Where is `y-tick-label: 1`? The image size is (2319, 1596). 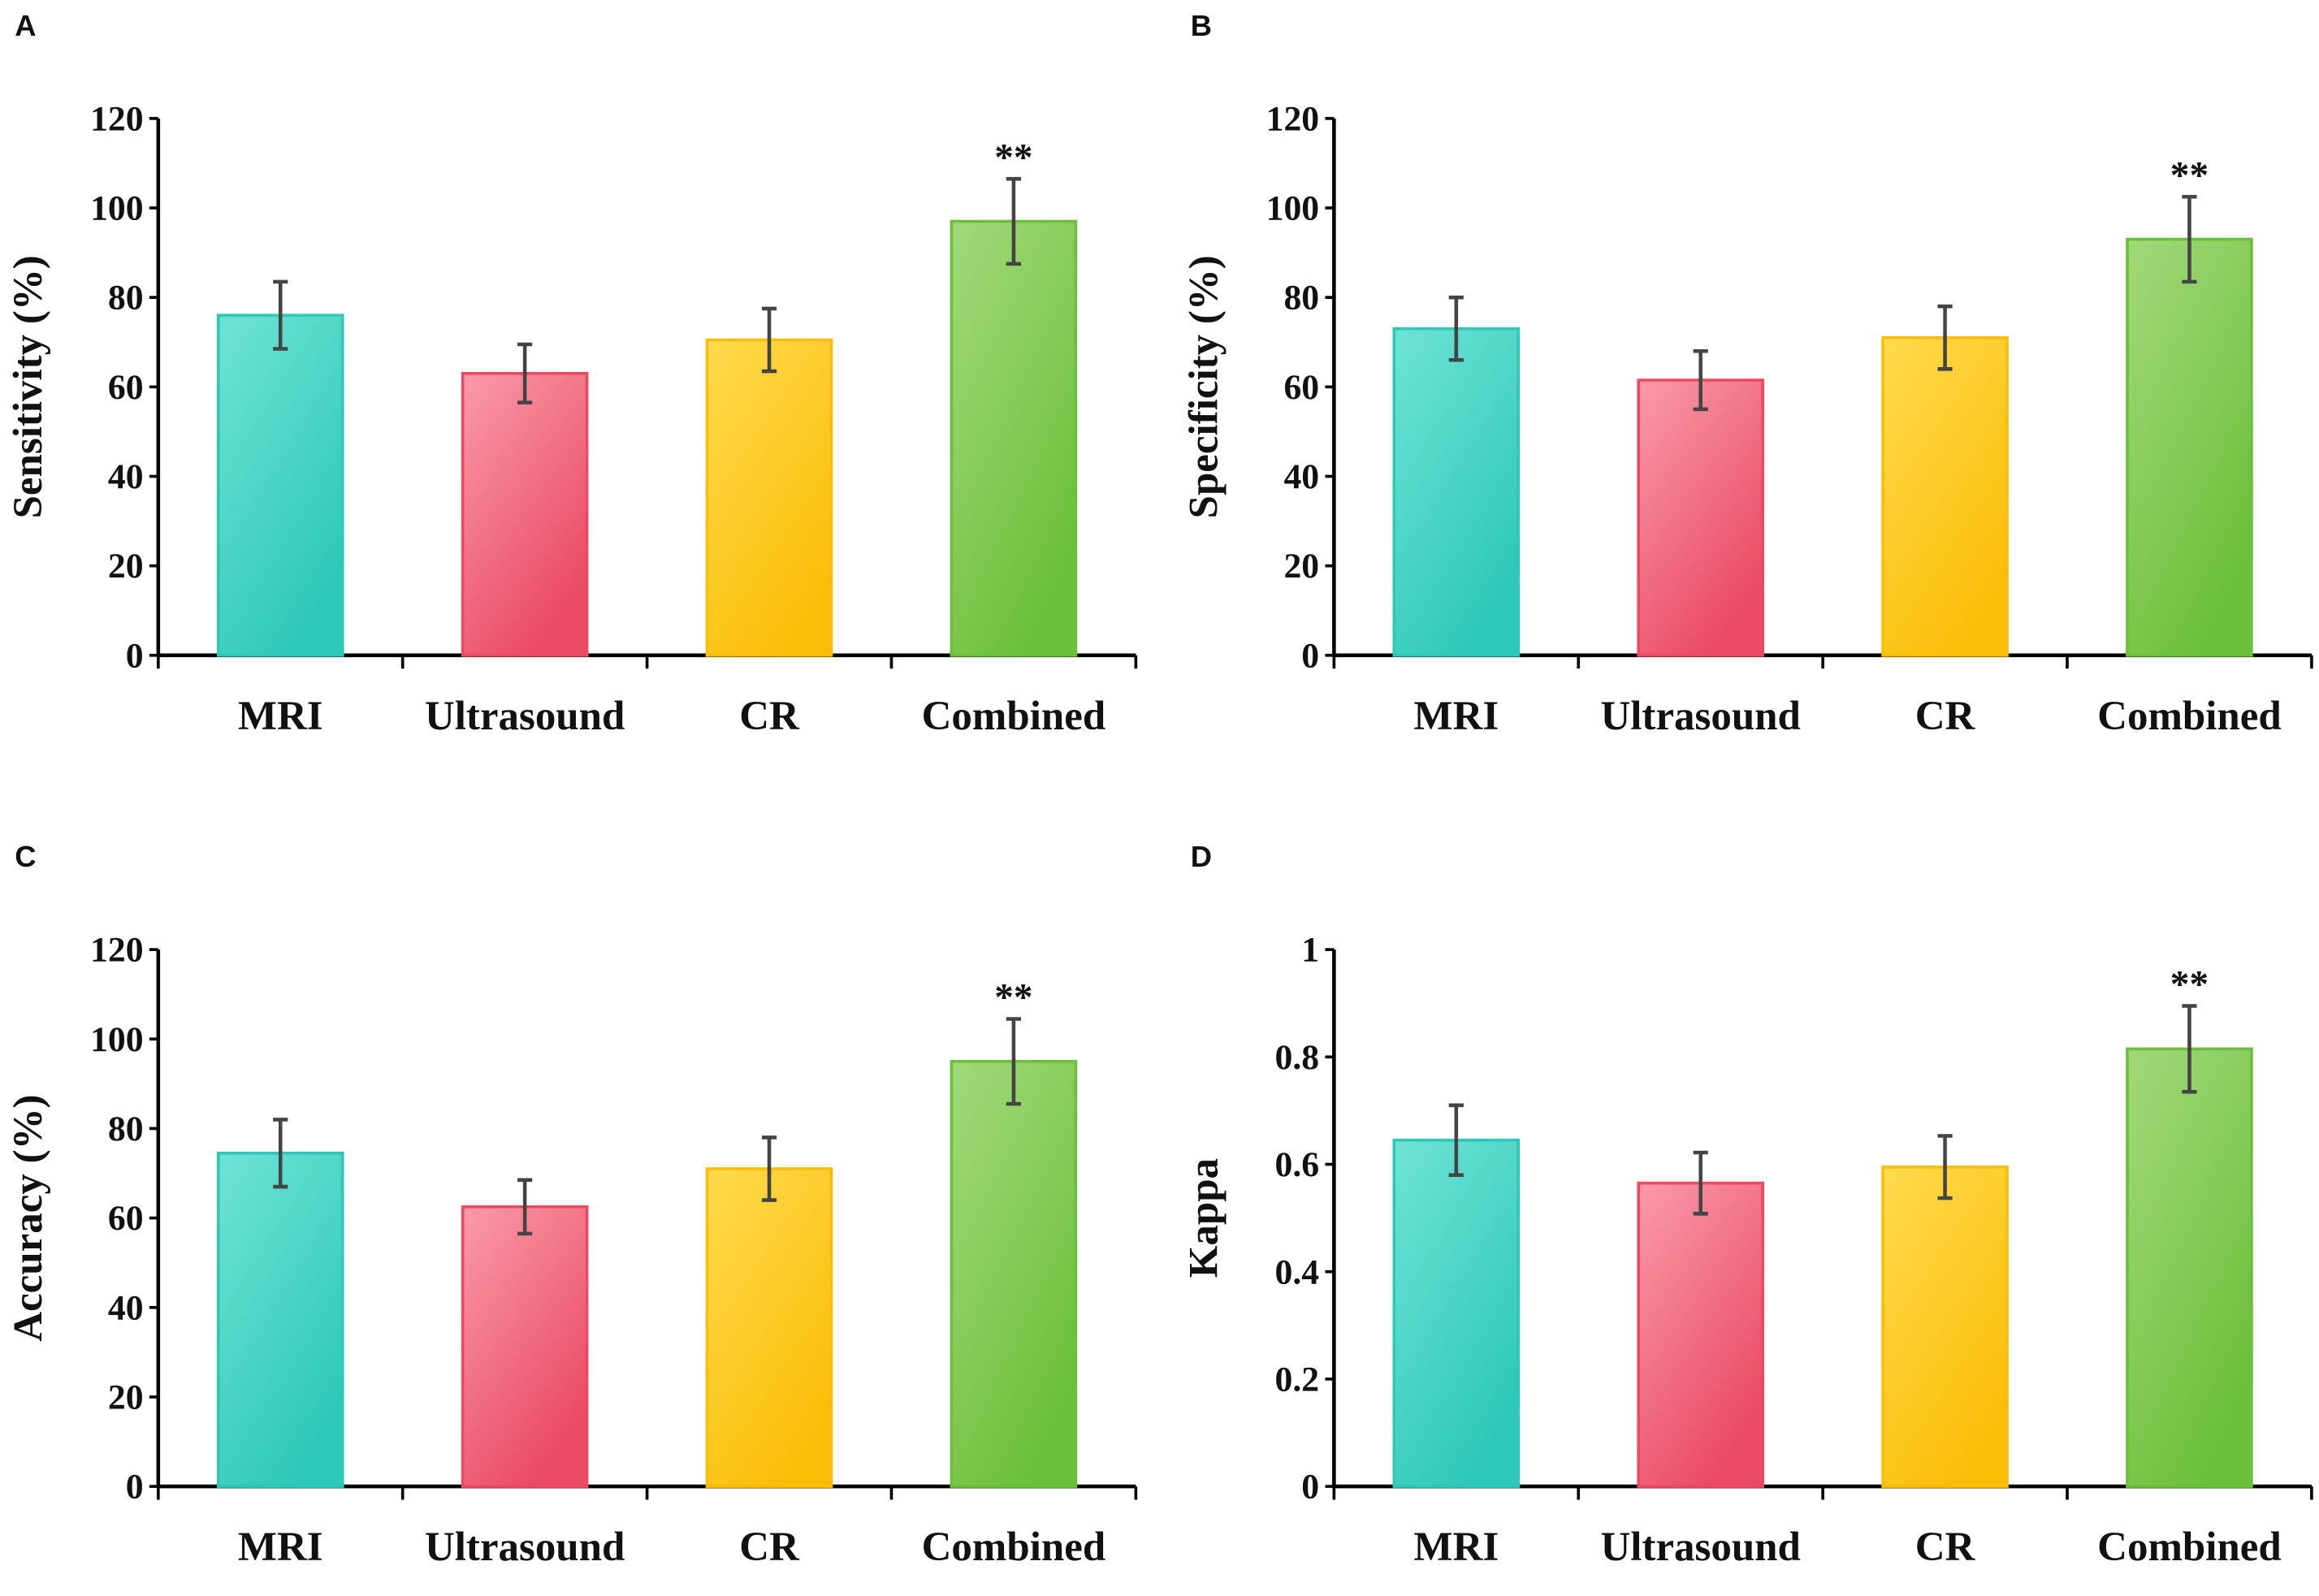
y-tick-label: 1 is located at coordinates (1310, 950).